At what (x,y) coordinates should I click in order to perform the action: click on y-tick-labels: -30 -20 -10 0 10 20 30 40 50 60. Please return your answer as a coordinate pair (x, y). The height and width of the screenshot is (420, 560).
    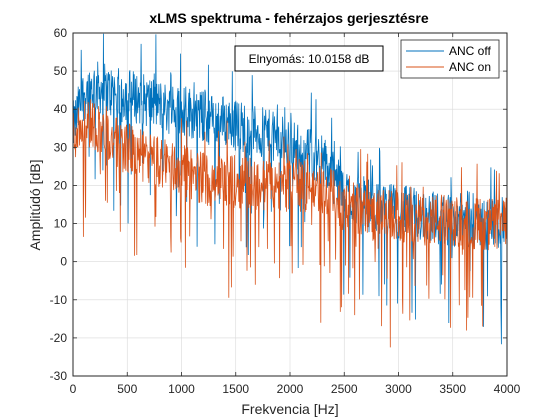
    Looking at the image, I should click on (59, 204).